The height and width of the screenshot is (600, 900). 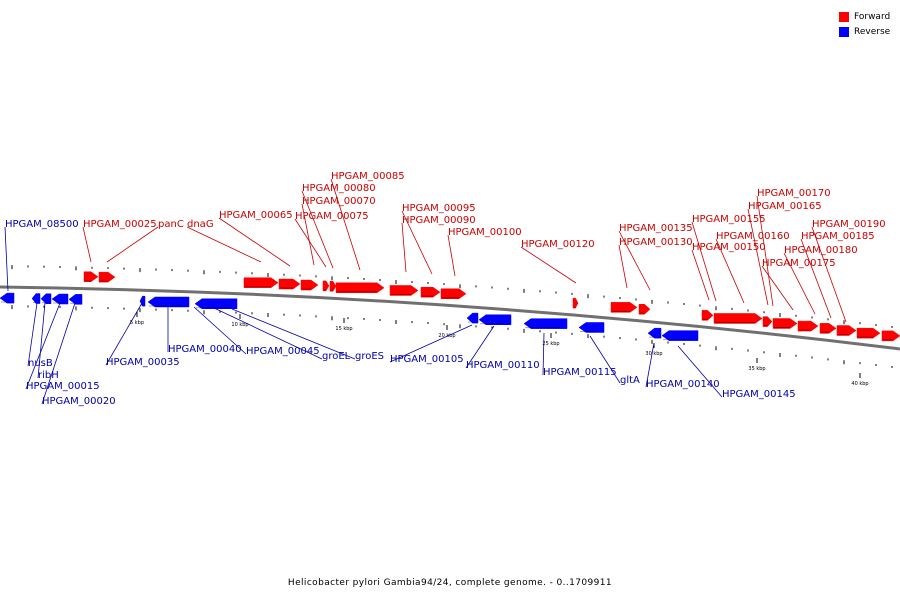 I want to click on gene-label-hpgam_00115: HPGAM_00115, so click(x=580, y=372).